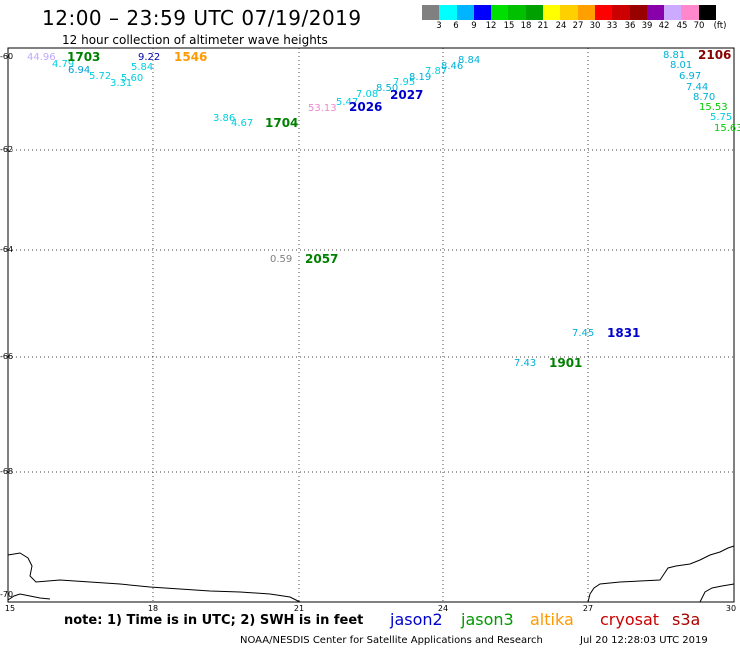 The image size is (740, 650). I want to click on swh-value: 4.67, so click(242, 123).